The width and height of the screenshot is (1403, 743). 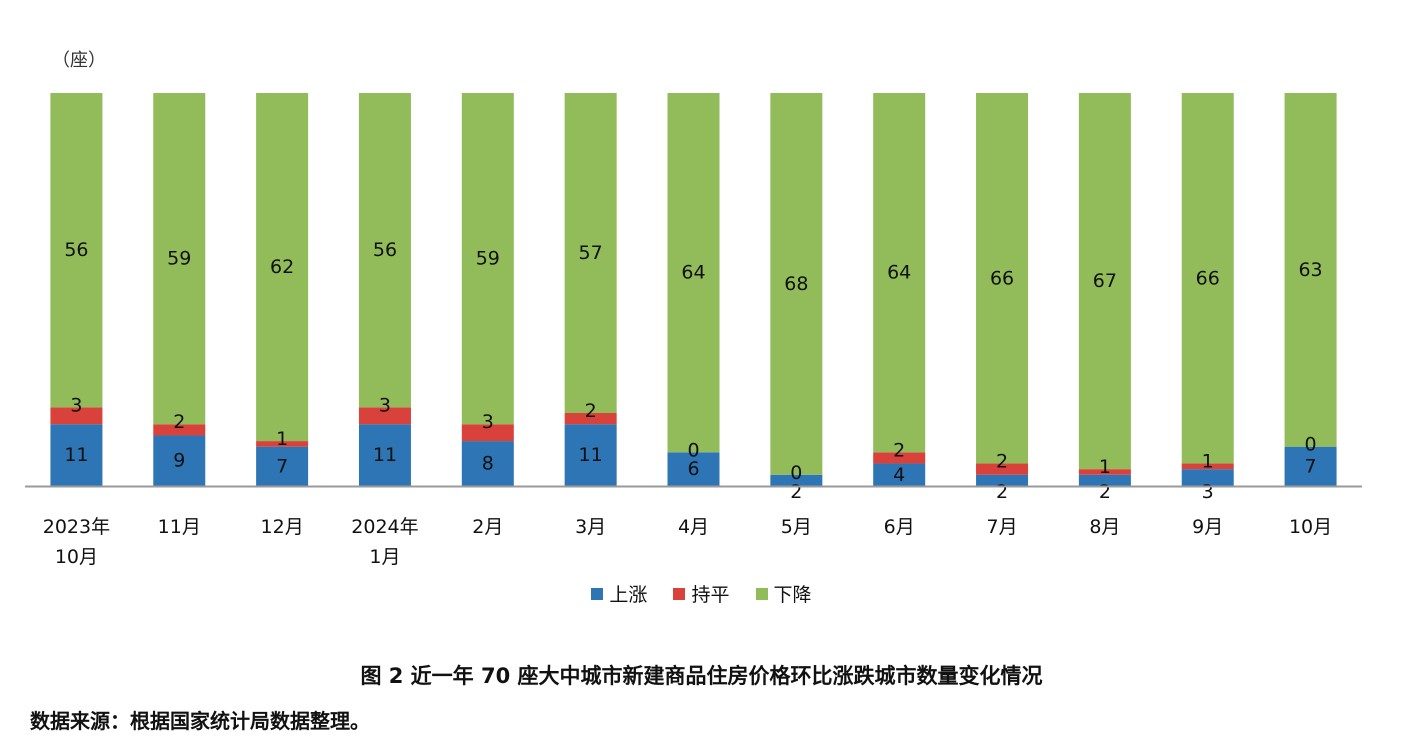 I want to click on data-label-rise-0: 11, so click(x=76, y=455).